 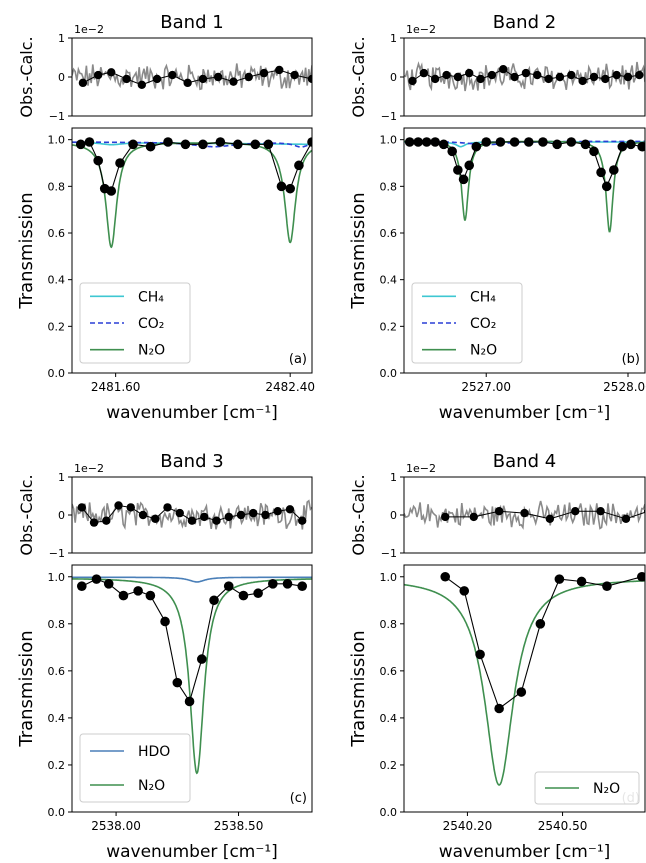 I want to click on legend-label: N₂O, so click(x=483, y=351).